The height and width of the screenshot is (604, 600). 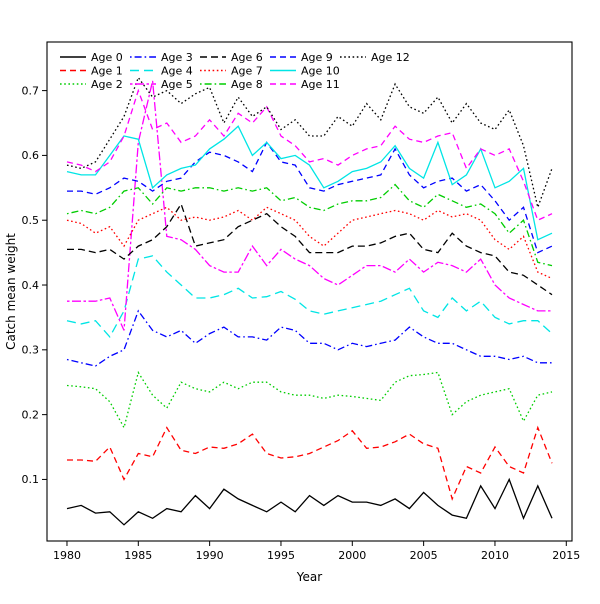 I want to click on x-tick-label: 1990, so click(x=210, y=555).